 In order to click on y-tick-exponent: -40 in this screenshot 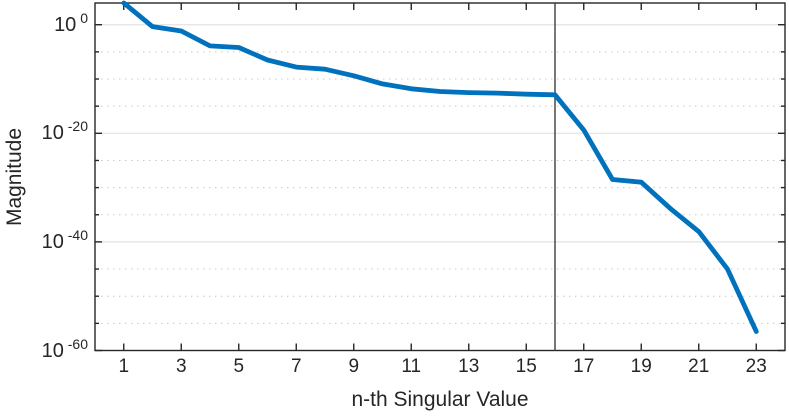, I will do `click(75, 234)`.